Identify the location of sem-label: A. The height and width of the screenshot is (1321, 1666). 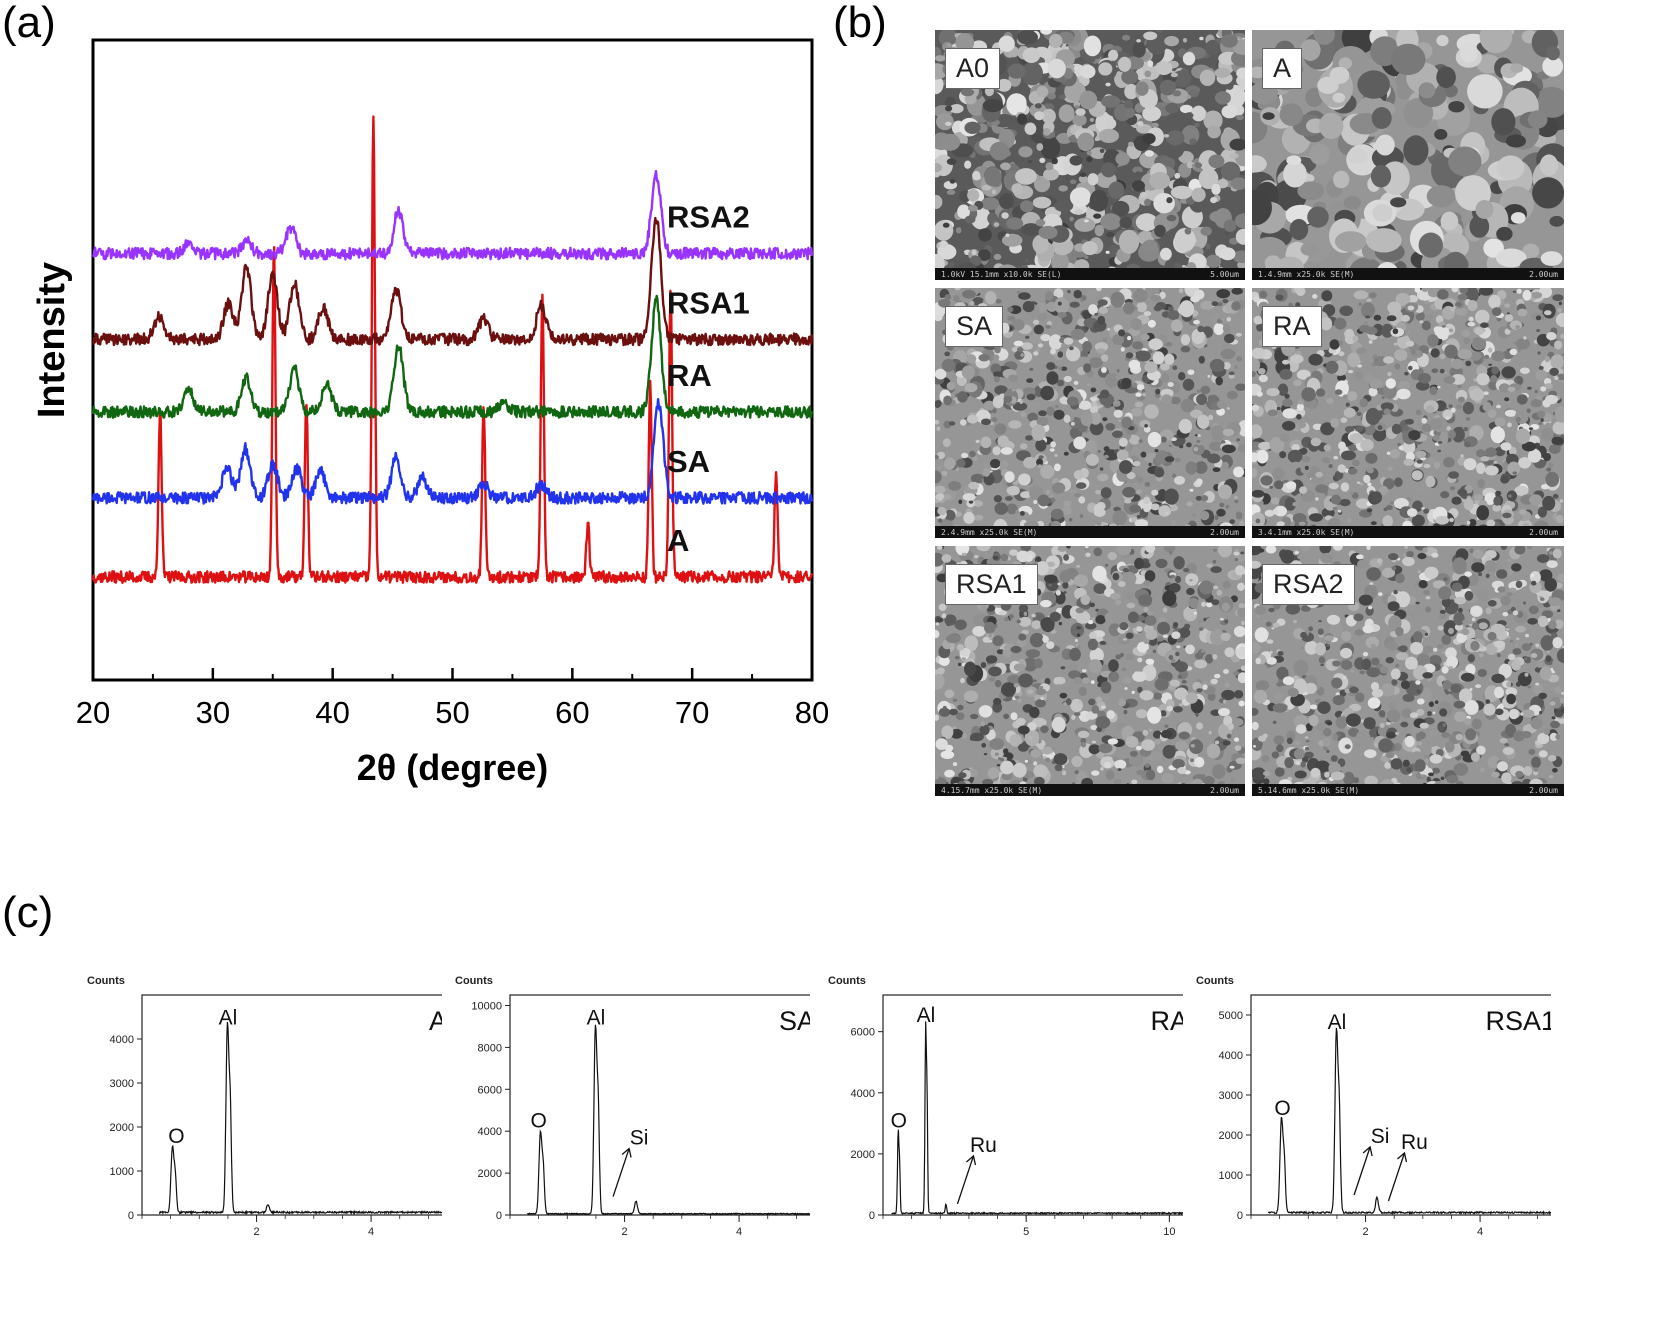
(1282, 68).